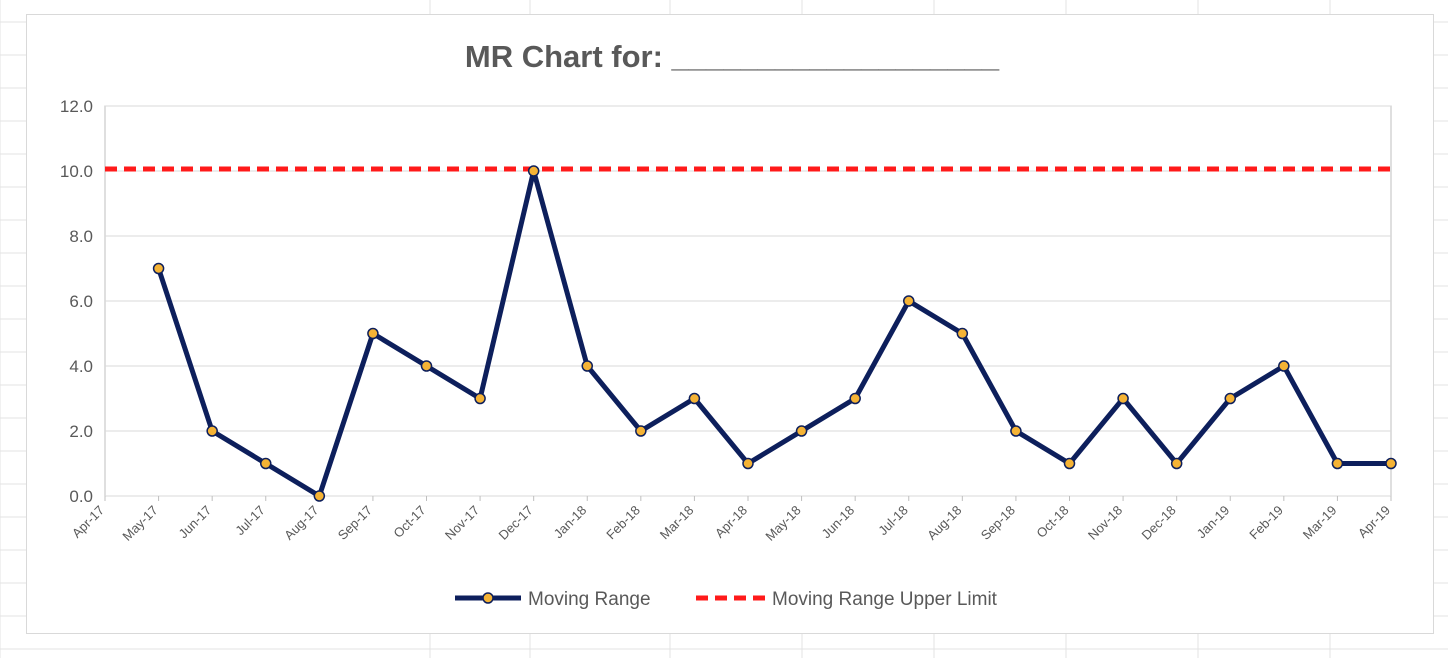  What do you see at coordinates (1266, 523) in the screenshot?
I see `x-tick-label: Feb-19` at bounding box center [1266, 523].